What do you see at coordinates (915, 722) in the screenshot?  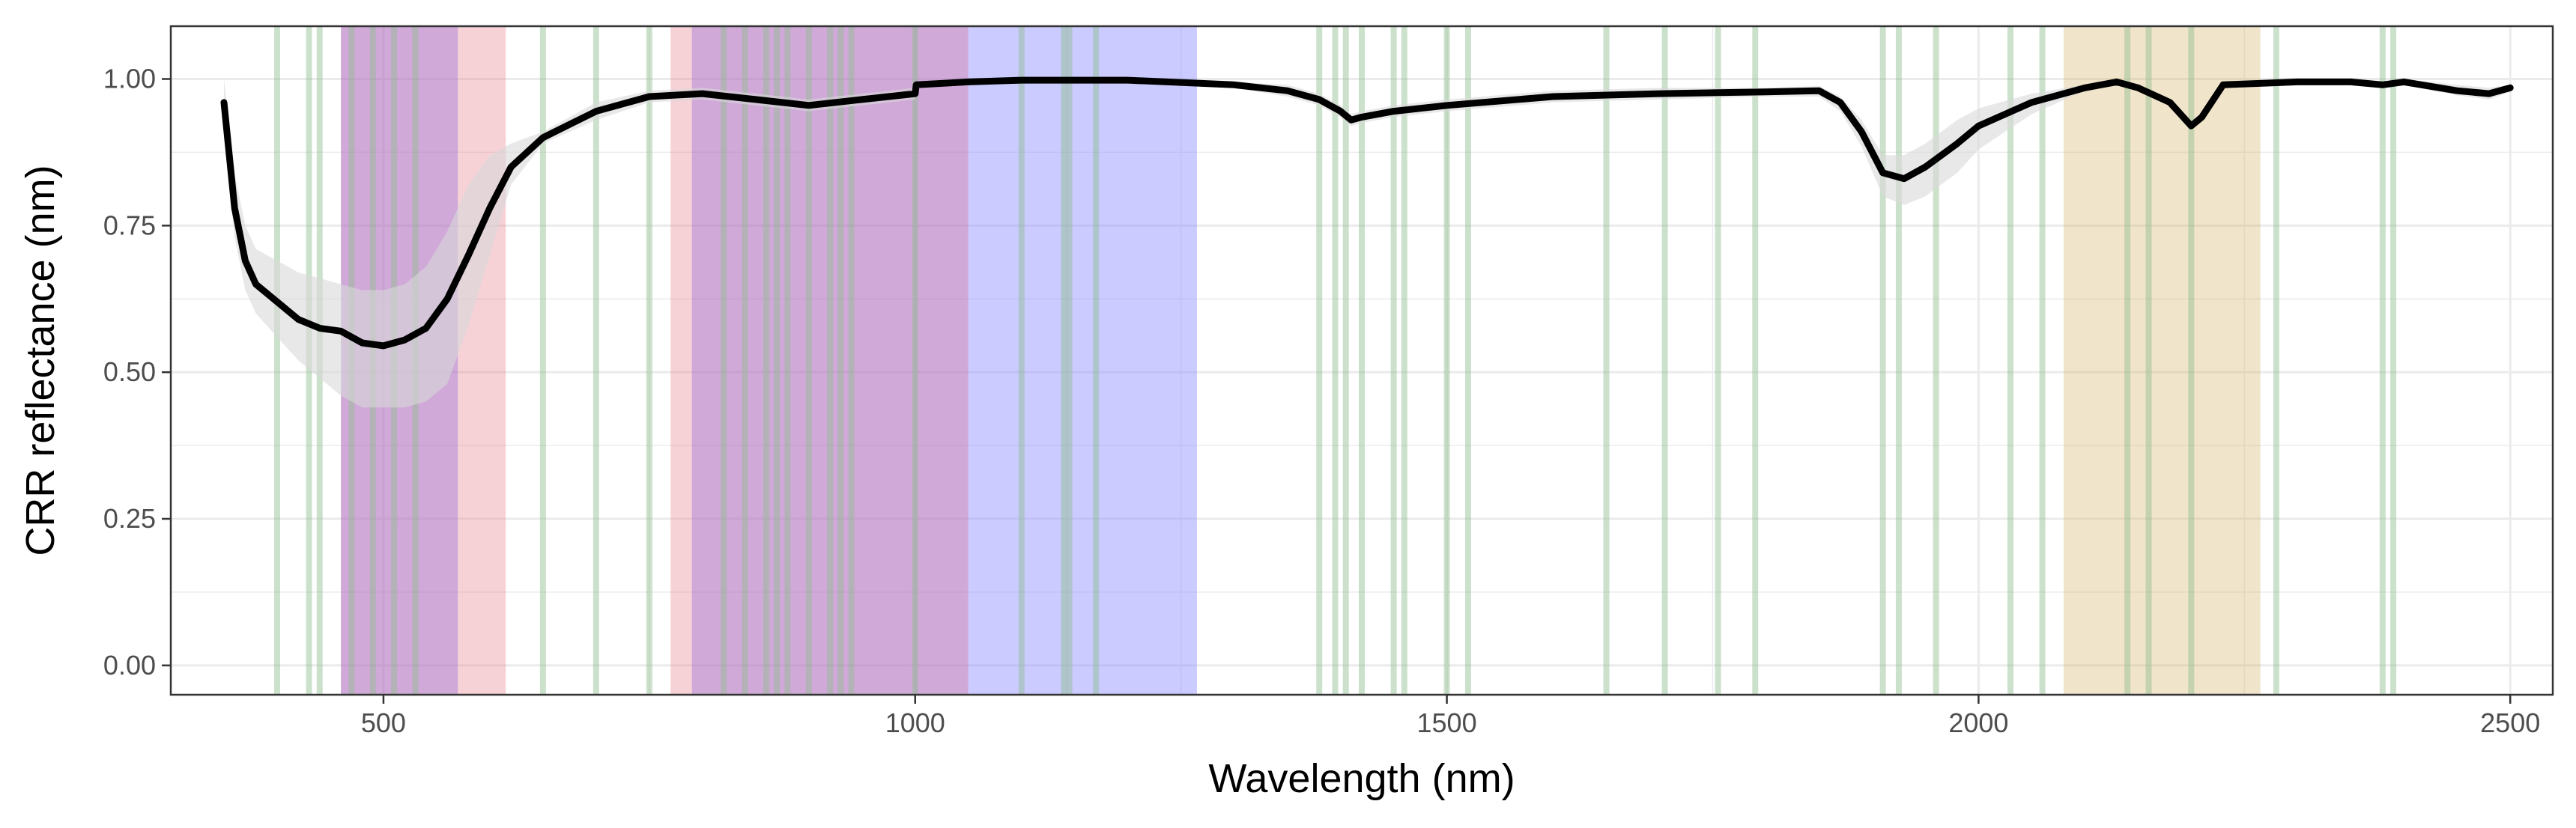 I see `x-tick-label: 1000` at bounding box center [915, 722].